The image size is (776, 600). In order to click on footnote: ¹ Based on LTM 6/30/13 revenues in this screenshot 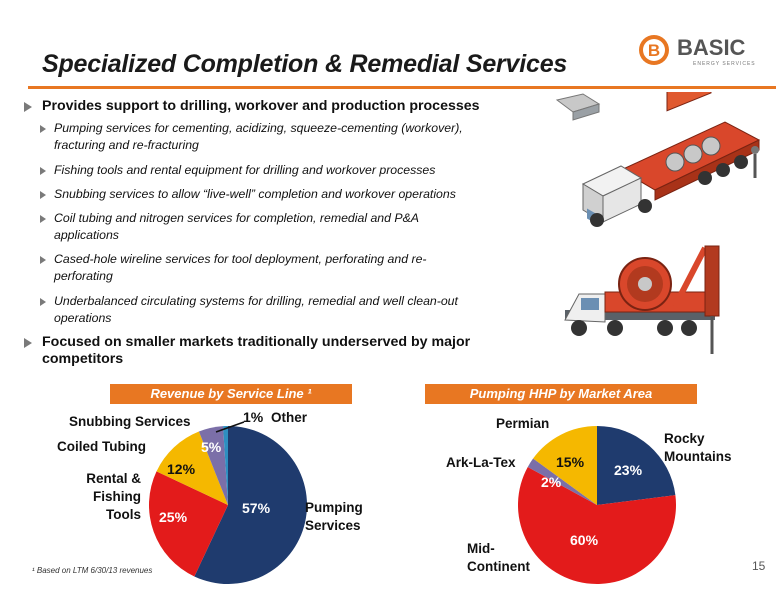, I will do `click(92, 570)`.